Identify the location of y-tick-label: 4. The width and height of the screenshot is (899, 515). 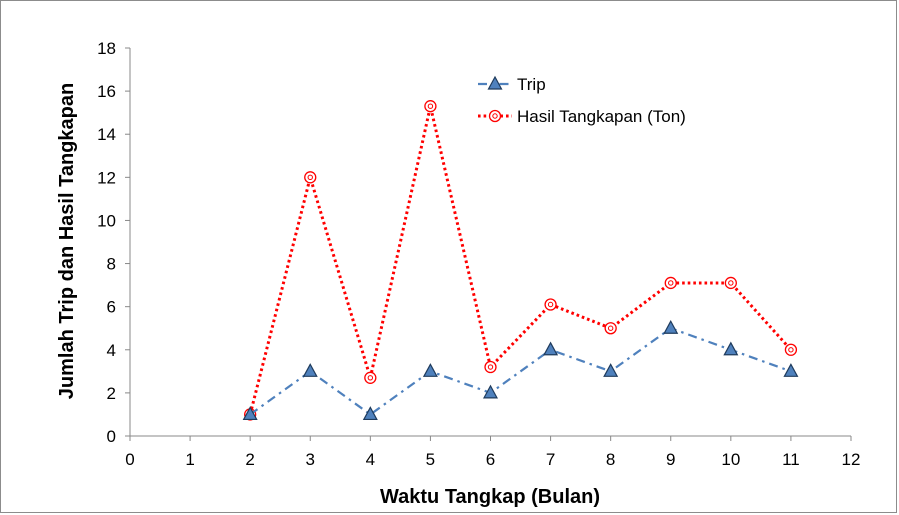
(111, 350).